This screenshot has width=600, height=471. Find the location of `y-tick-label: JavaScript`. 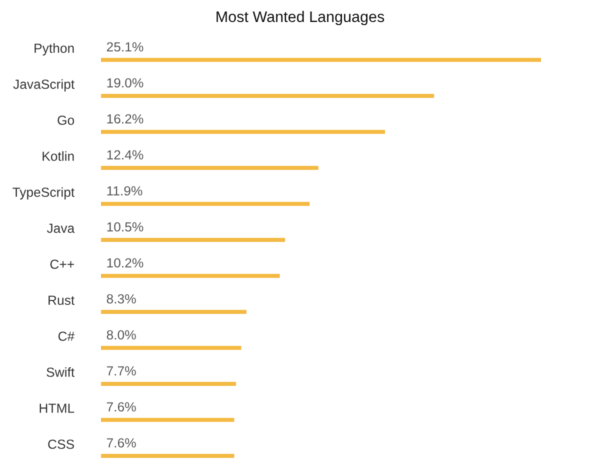

y-tick-label: JavaScript is located at coordinates (44, 85).